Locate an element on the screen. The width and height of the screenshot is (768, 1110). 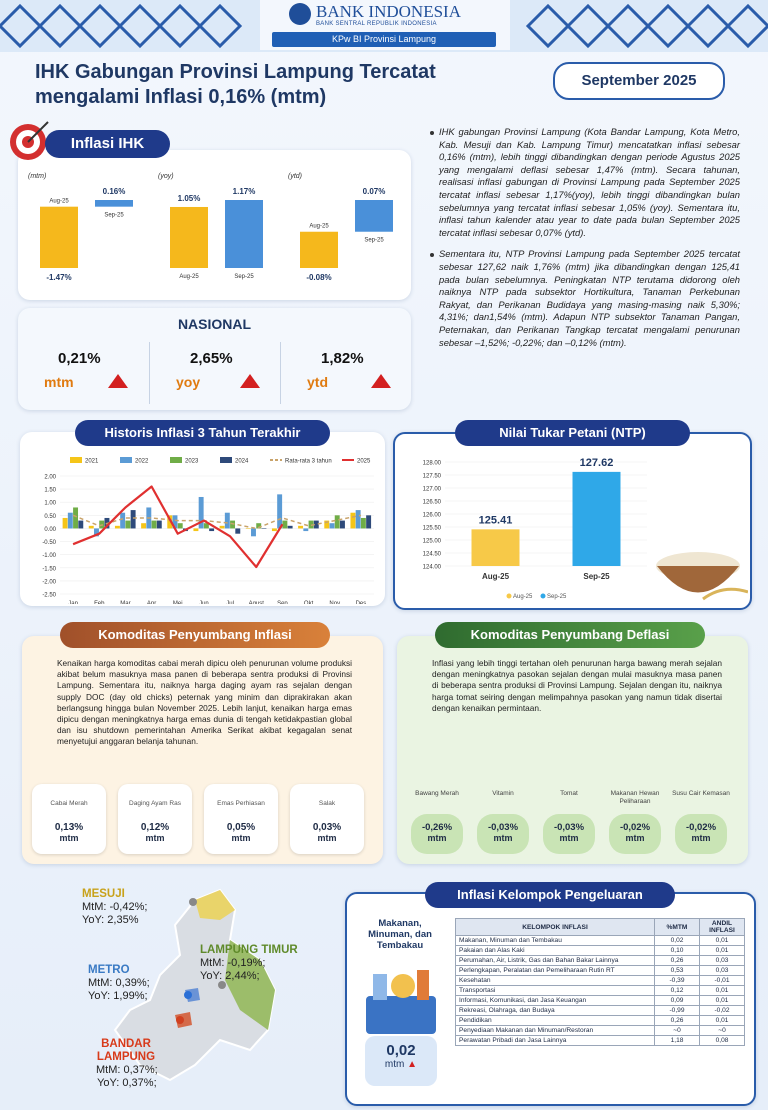
x-tick-label: Feb is located at coordinates (99, 602).